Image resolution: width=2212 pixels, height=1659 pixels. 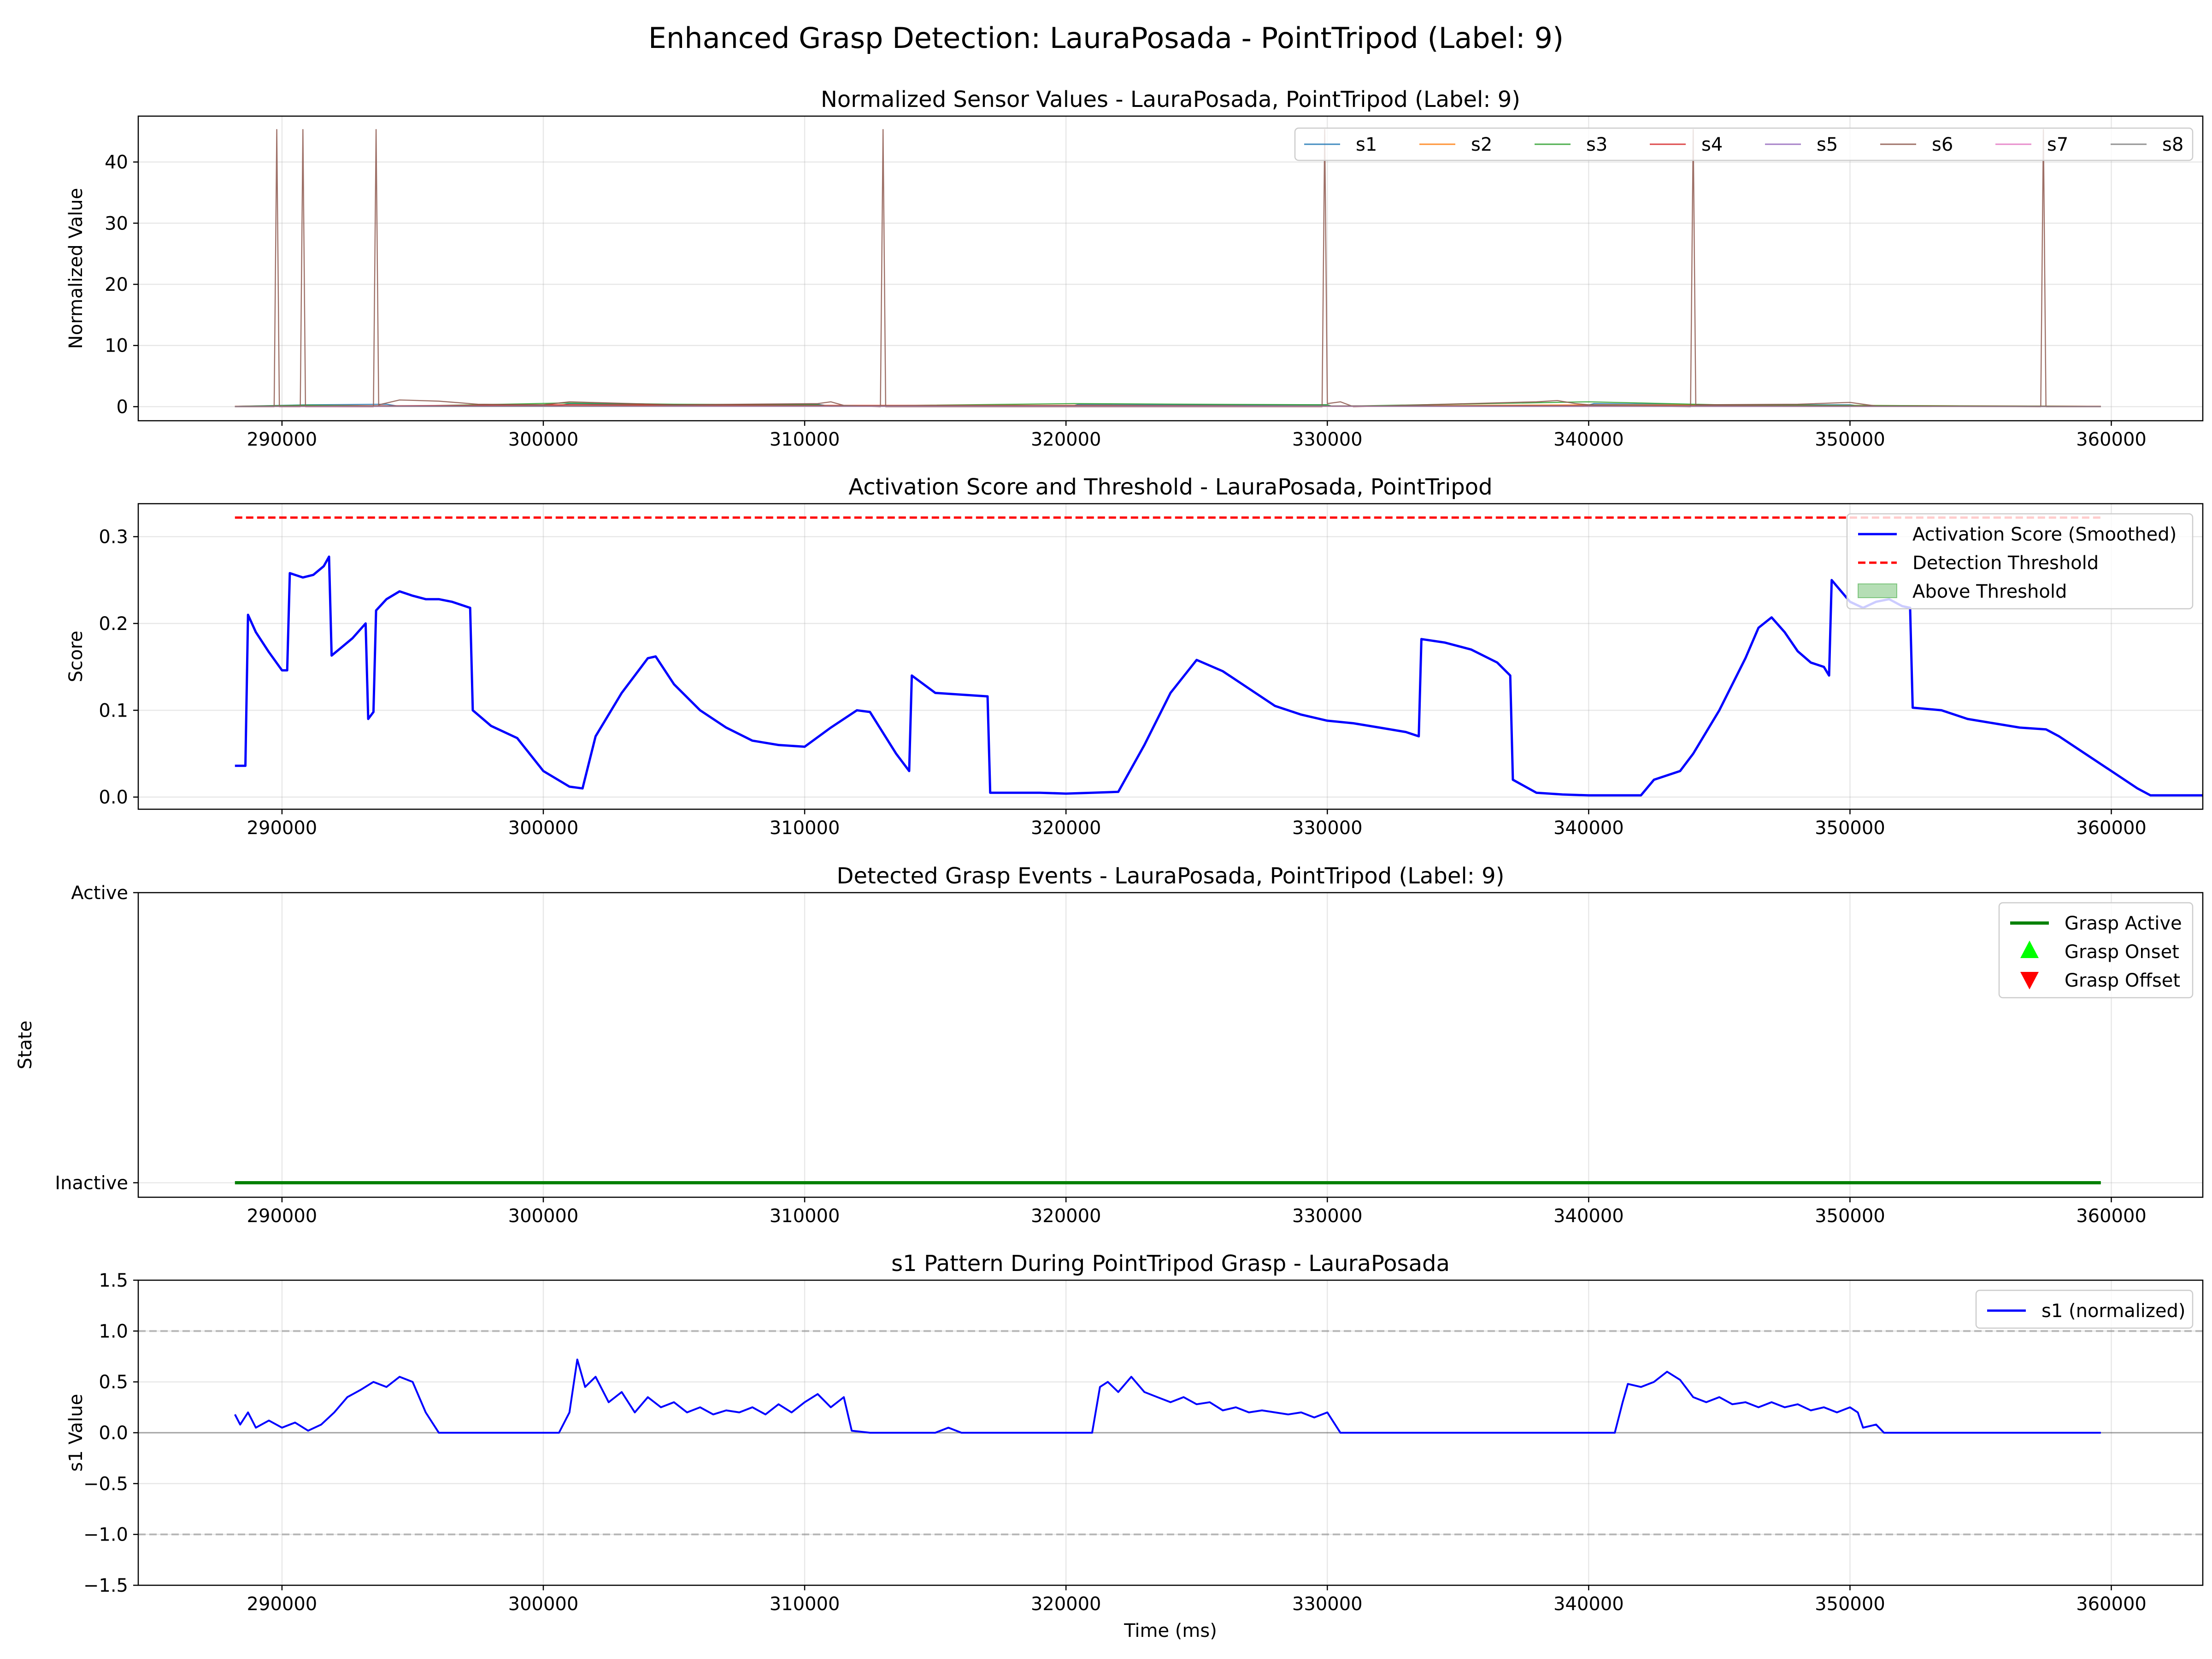 What do you see at coordinates (116, 346) in the screenshot?
I see `y-tick-label: 10` at bounding box center [116, 346].